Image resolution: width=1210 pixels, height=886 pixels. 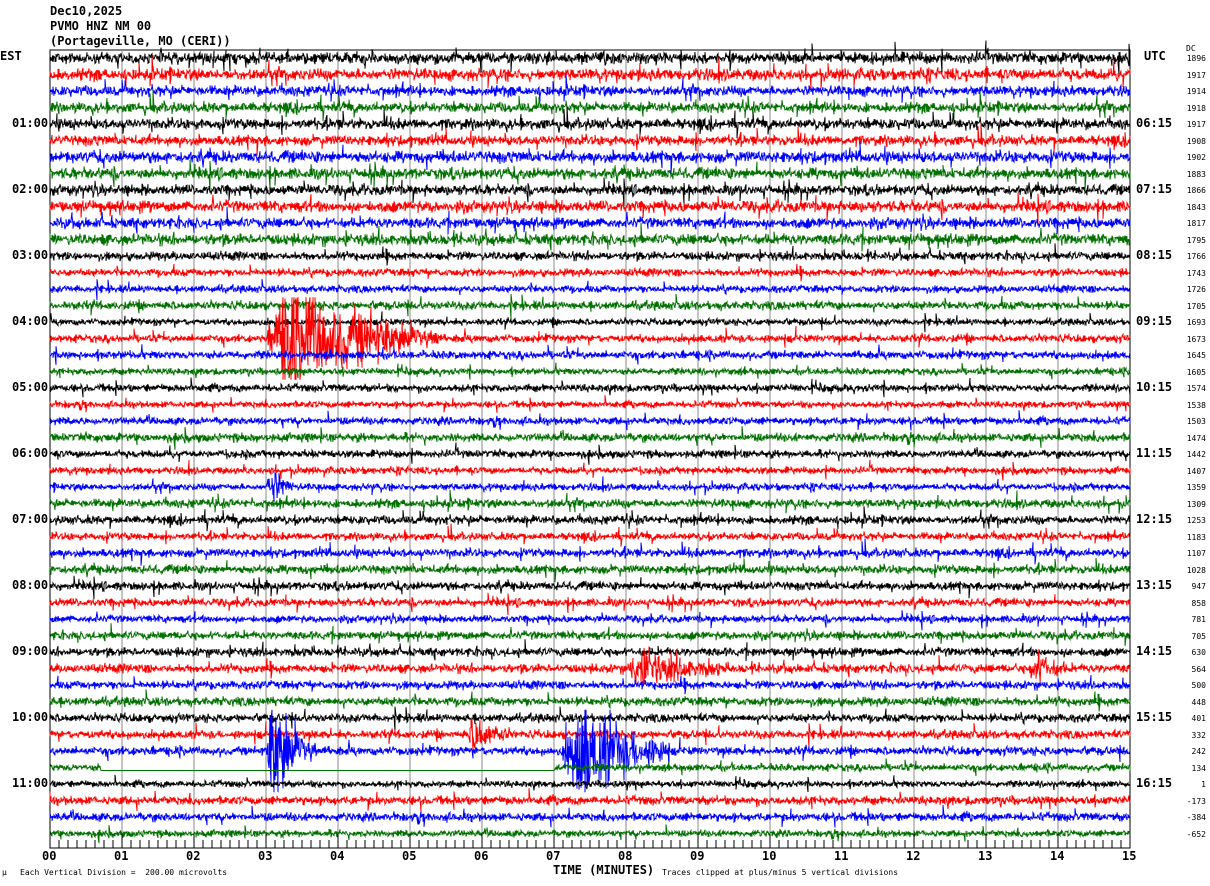 I want to click on dc-offset-label: 1918, so click(x=1196, y=108).